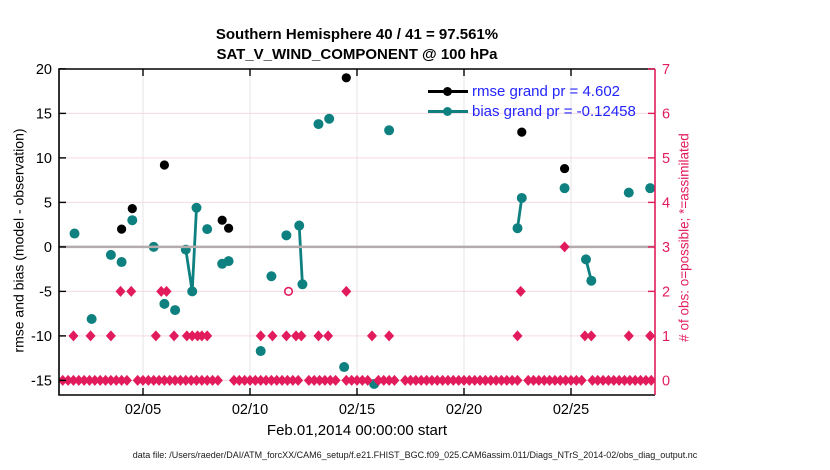 The height and width of the screenshot is (470, 830). I want to click on chart-title-line2: SAT_V_WIND_COMPONENT @ 100 hPa, so click(357, 54).